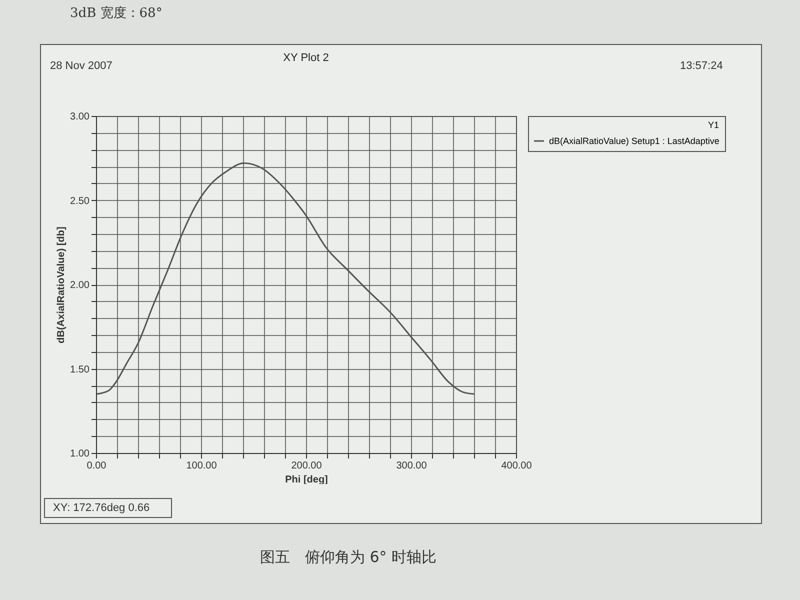 The height and width of the screenshot is (600, 800). Describe the element at coordinates (81, 66) in the screenshot. I see `text: 28 Nov 2007` at that location.